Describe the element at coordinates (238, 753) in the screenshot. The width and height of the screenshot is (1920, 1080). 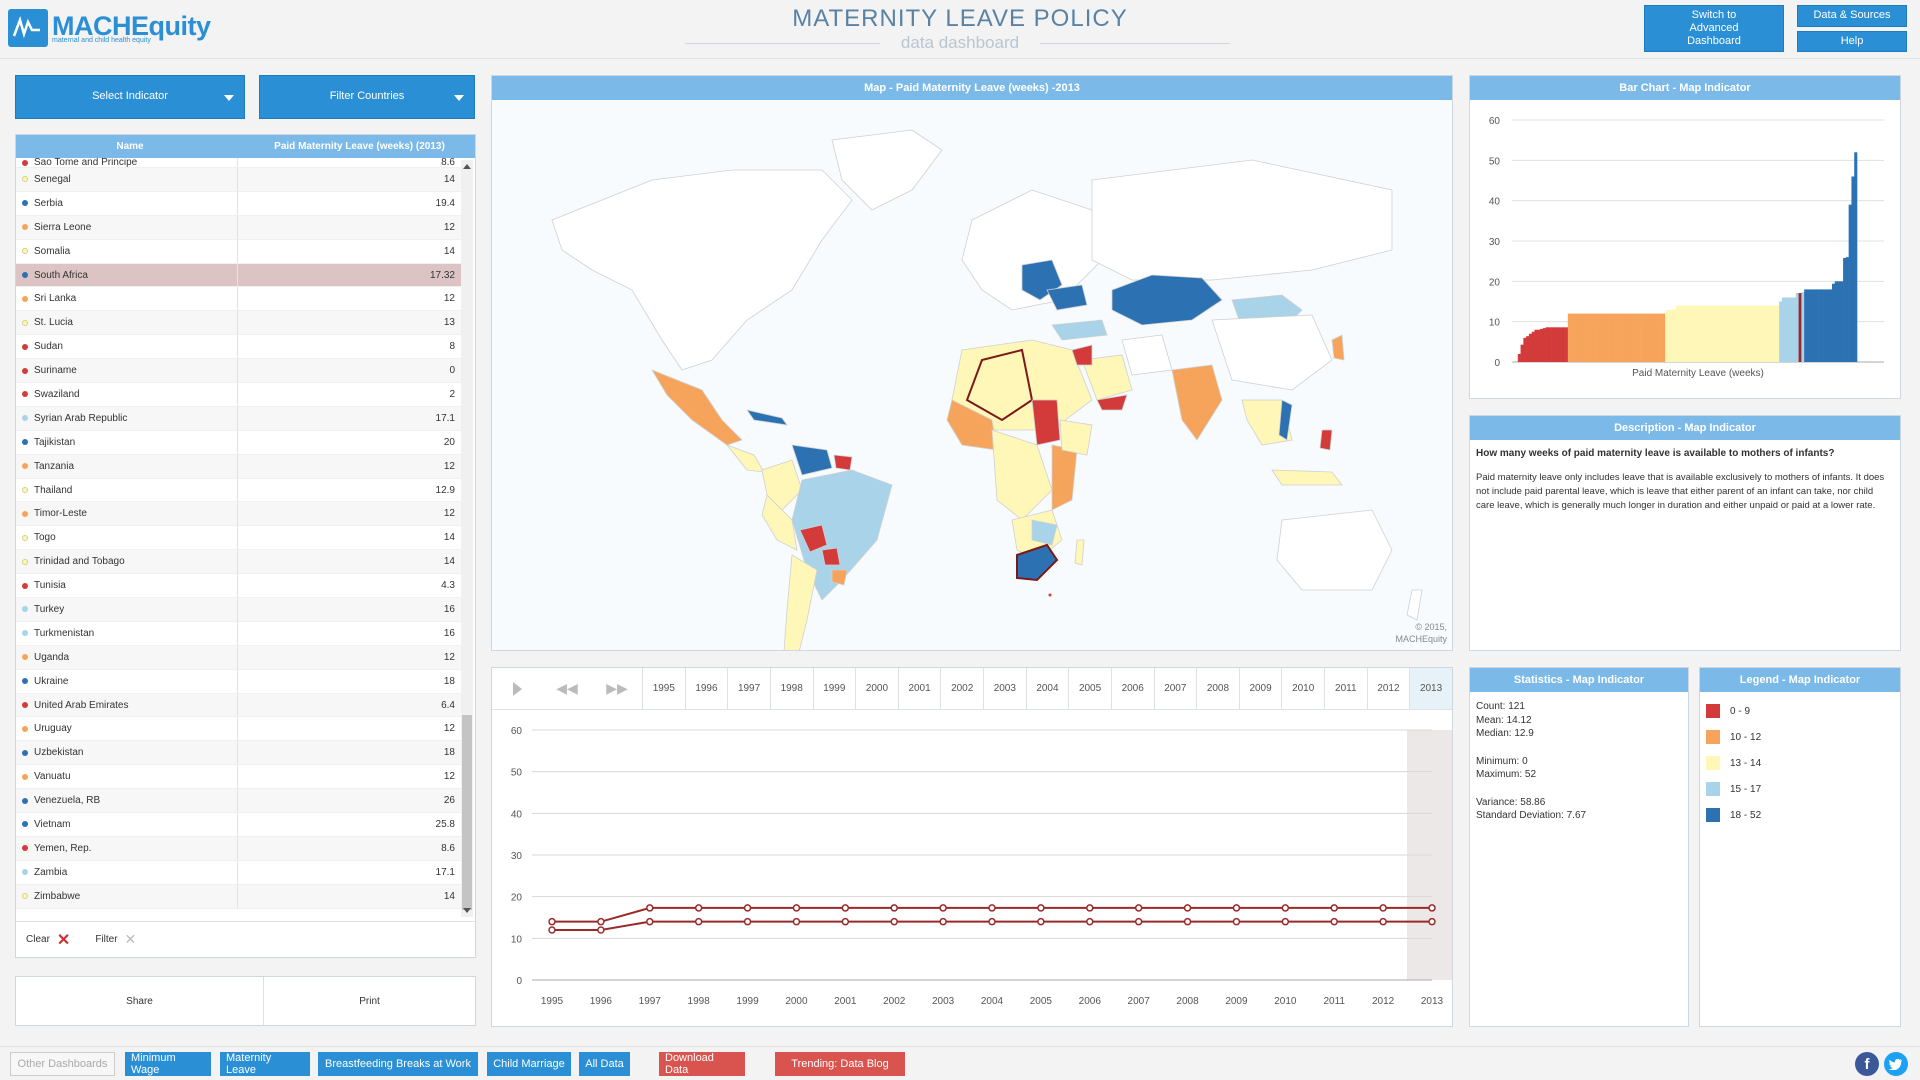
I see `table-row: Uzbekistan 18` at that location.